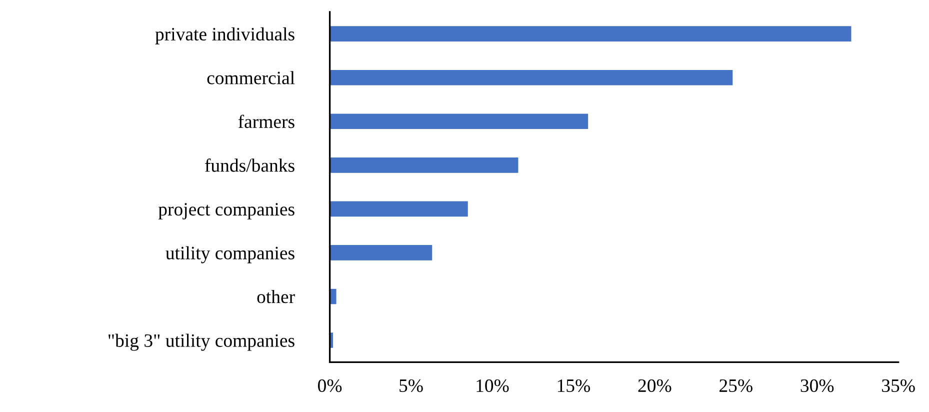 The width and height of the screenshot is (929, 412). What do you see at coordinates (226, 211) in the screenshot?
I see `y-tick-label: project companies` at bounding box center [226, 211].